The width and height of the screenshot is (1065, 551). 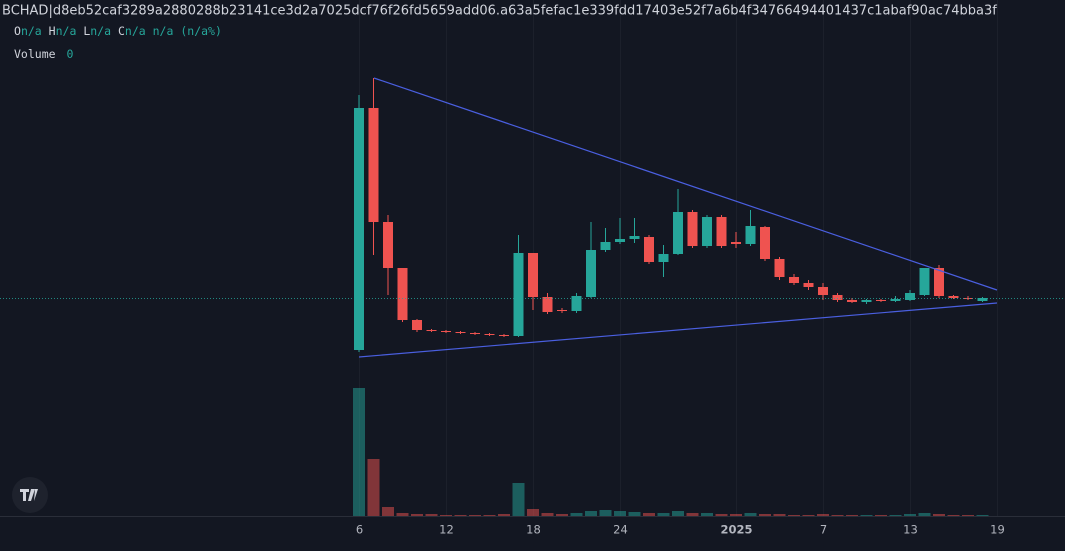 I want to click on x-tick-label: 2025, so click(x=736, y=530).